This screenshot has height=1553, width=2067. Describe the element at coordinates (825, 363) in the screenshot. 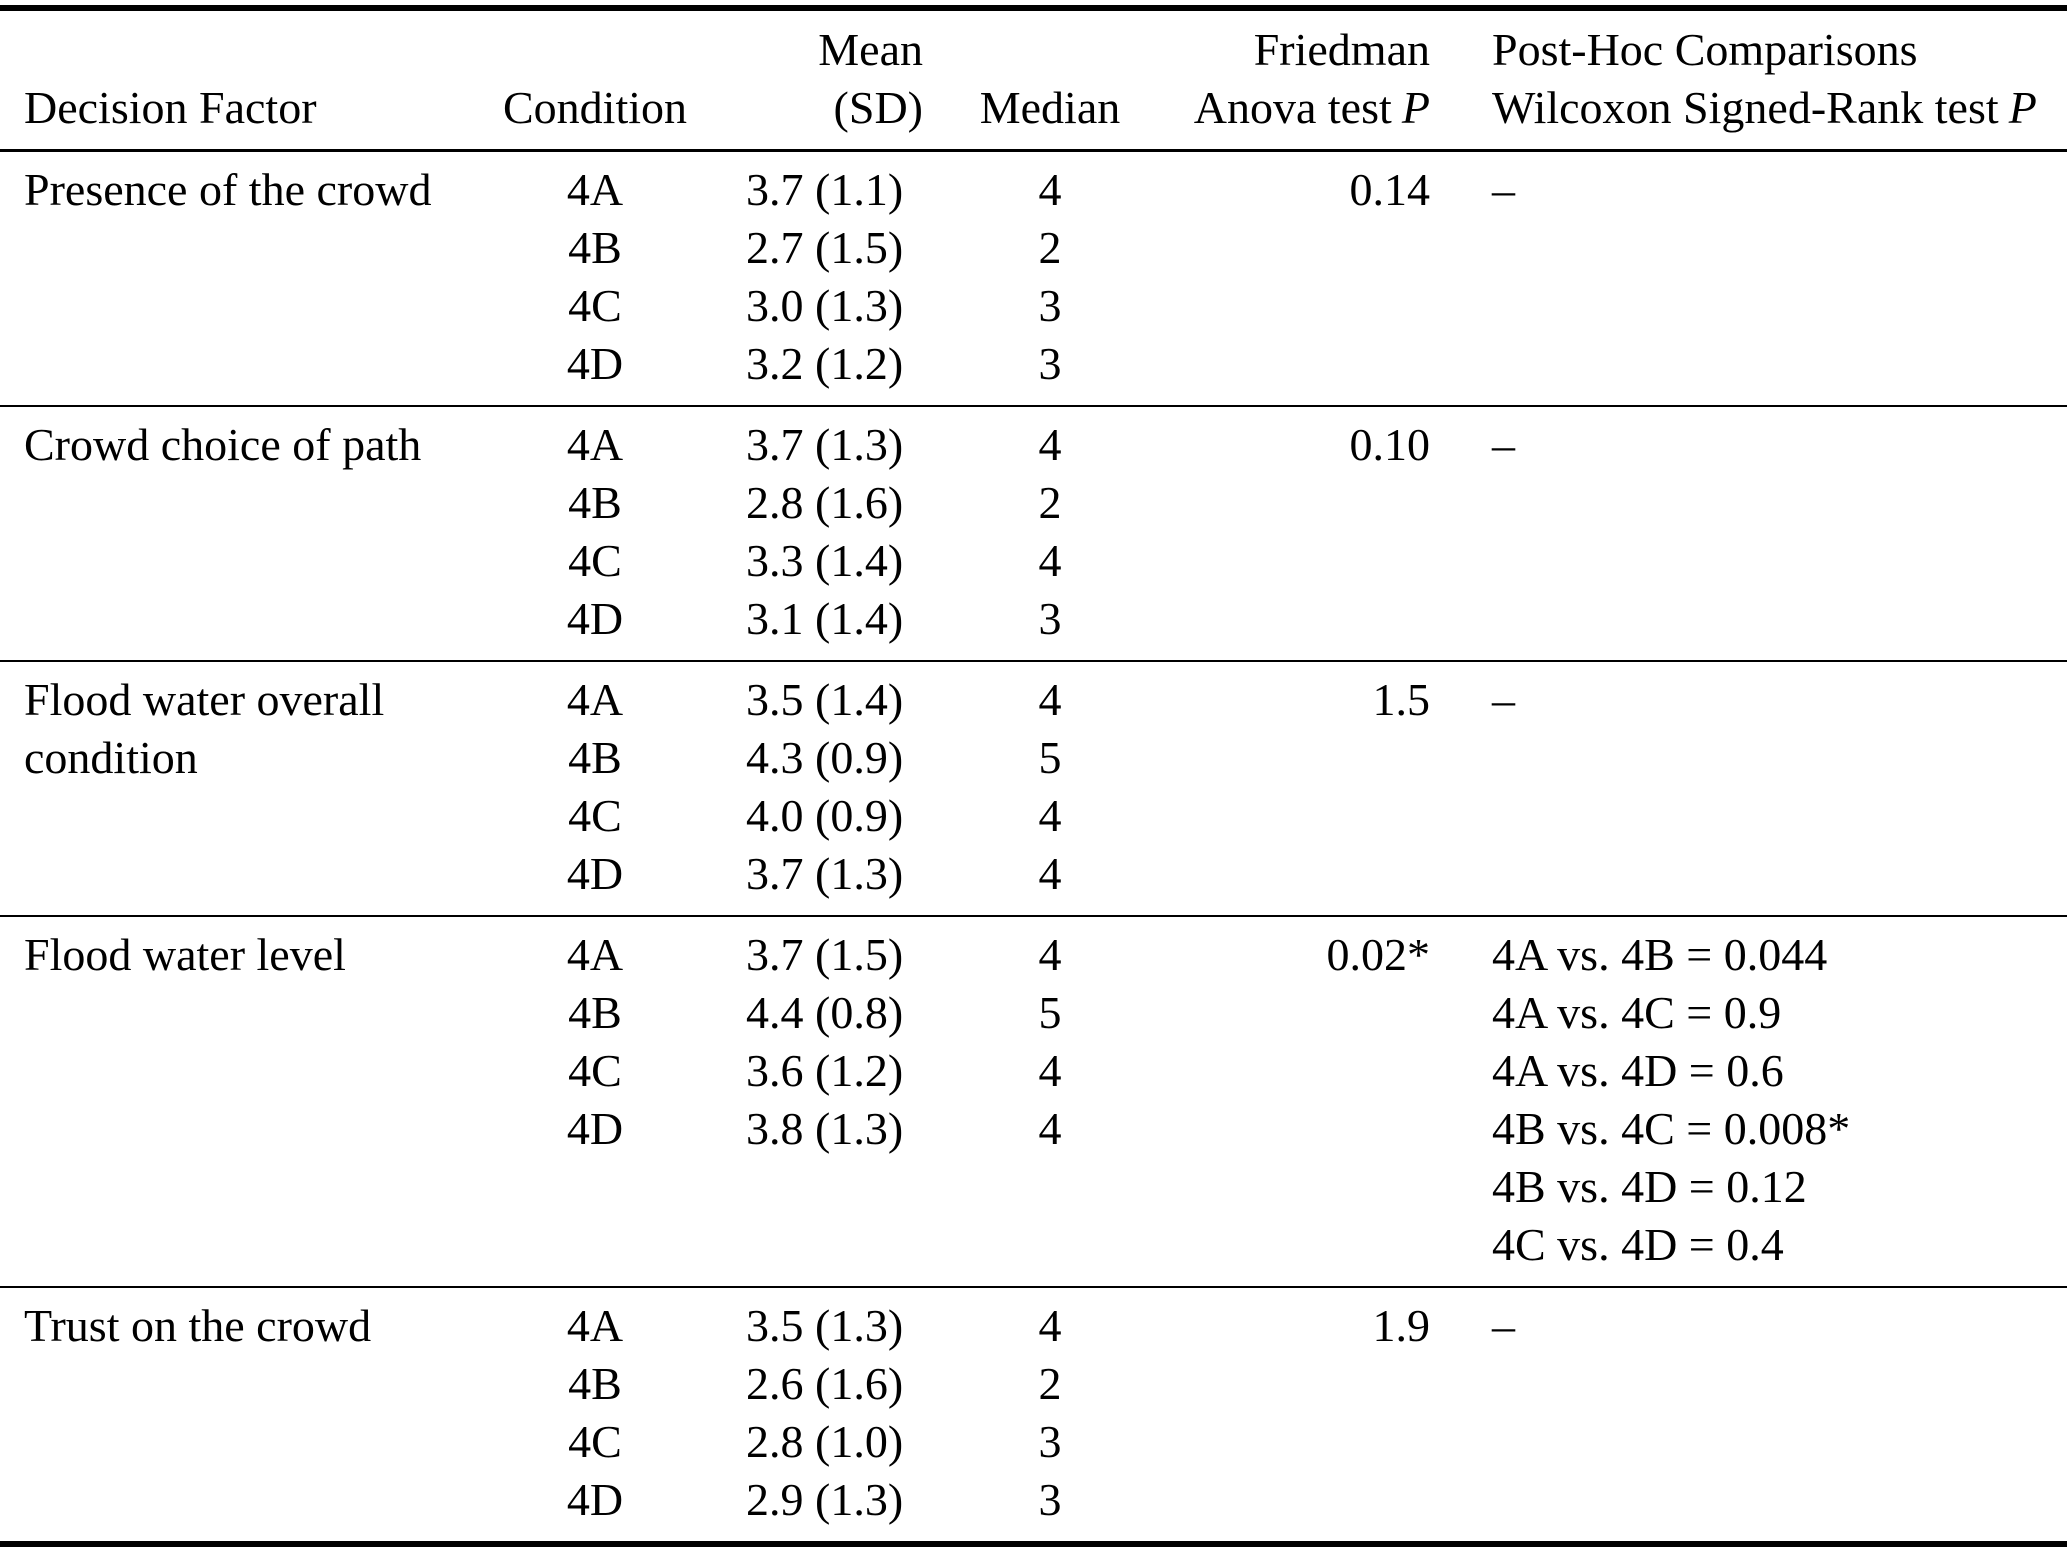

I see `mean-sd-cell: 3.2 (1.2)` at that location.